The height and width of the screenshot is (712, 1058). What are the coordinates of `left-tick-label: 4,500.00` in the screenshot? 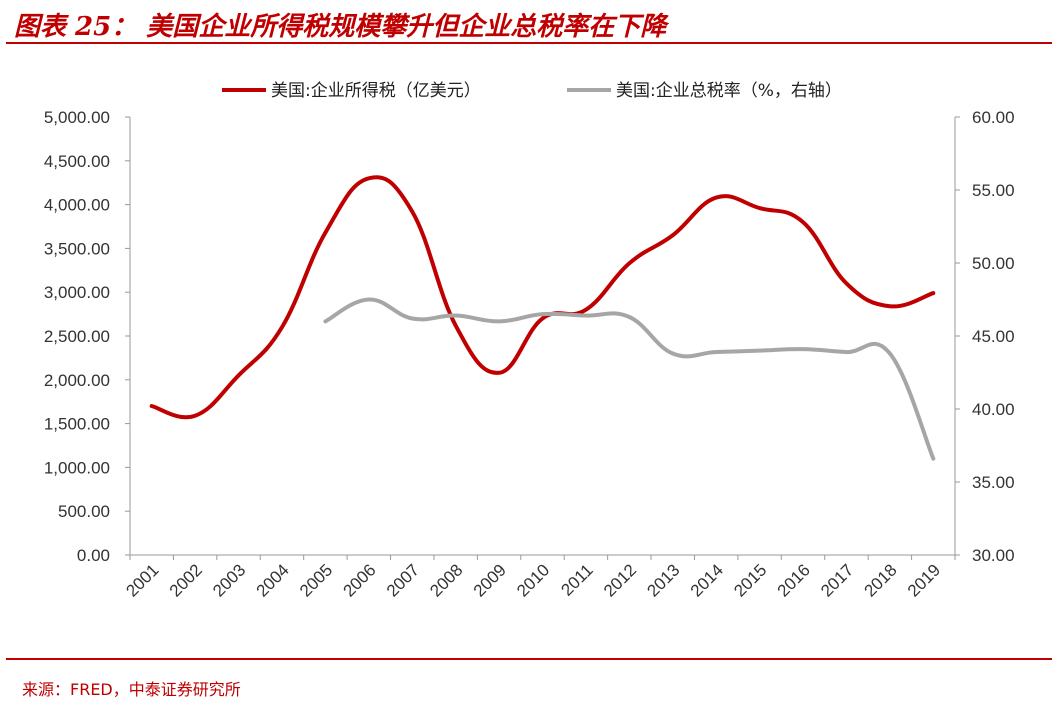 It's located at (77, 161).